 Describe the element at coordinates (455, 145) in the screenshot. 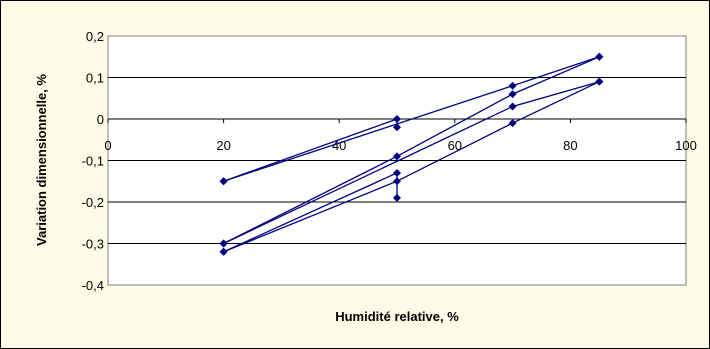

I see `x-tick-label: 60` at that location.